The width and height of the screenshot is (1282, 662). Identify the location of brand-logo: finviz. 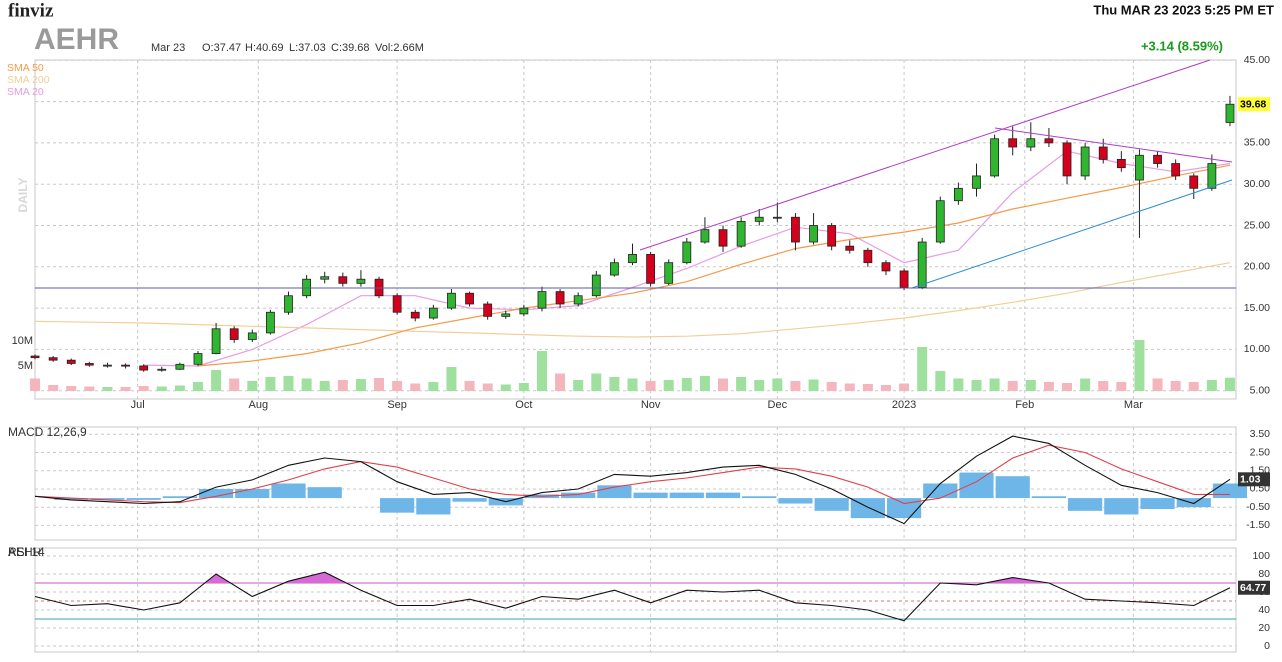
(31, 10).